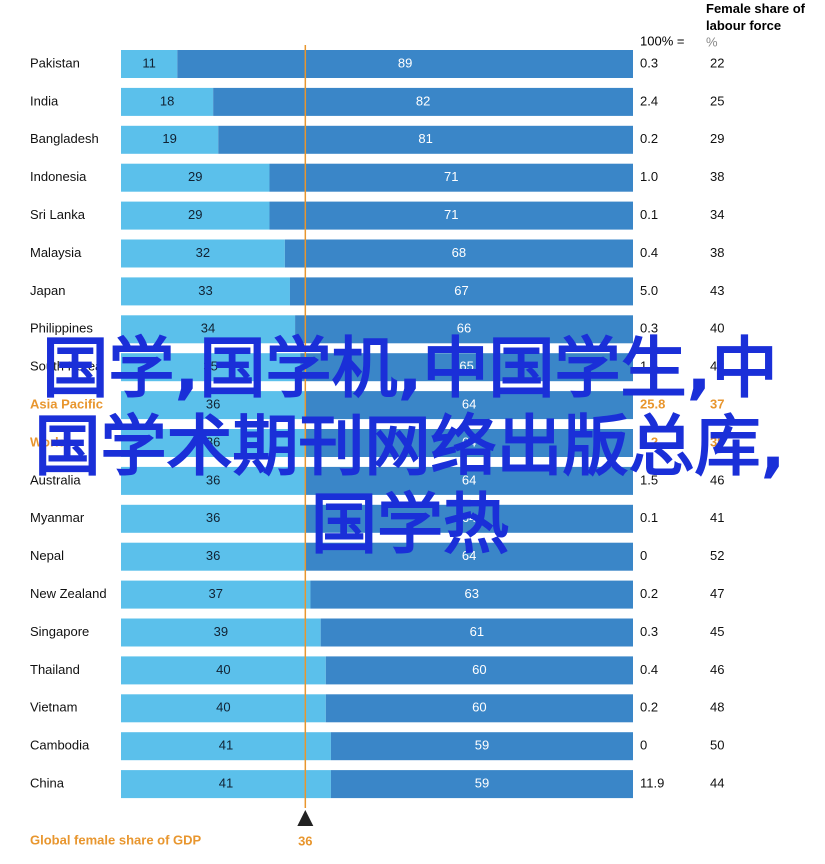  I want to click on column-header: 100% =, so click(662, 40).